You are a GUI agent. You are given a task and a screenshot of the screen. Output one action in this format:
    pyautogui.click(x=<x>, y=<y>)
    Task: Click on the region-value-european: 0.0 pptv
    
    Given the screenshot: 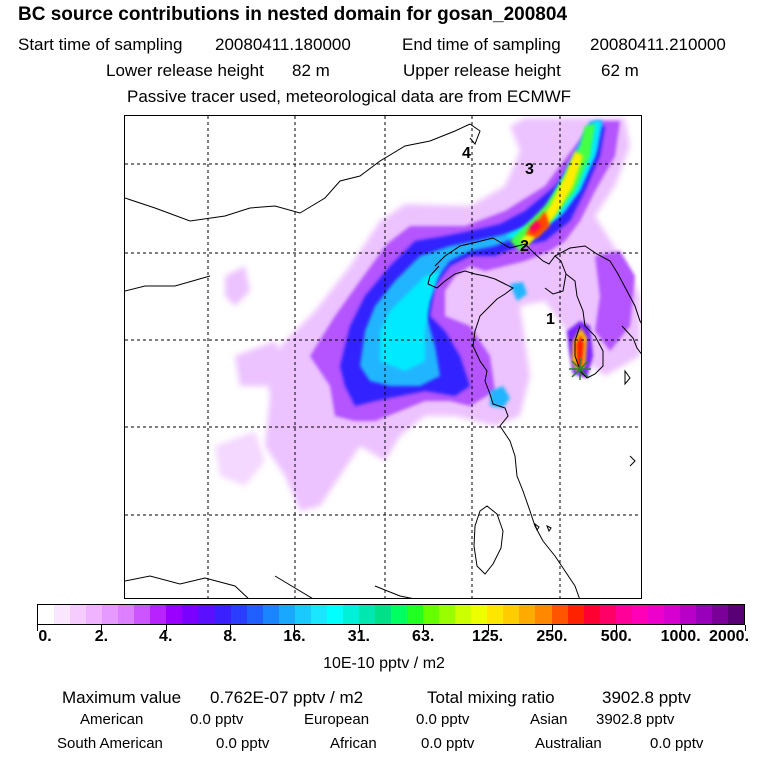 What is the action you would take?
    pyautogui.click(x=443, y=719)
    